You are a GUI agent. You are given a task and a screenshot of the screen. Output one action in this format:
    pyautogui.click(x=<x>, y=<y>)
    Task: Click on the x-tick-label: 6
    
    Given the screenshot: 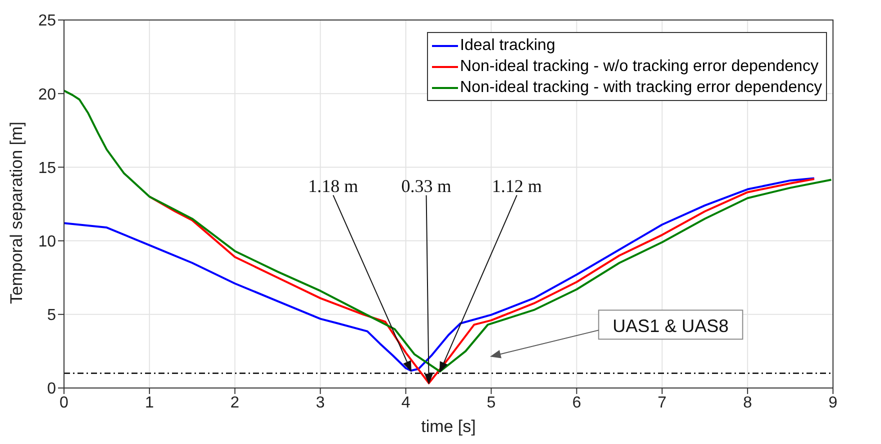 What is the action you would take?
    pyautogui.click(x=577, y=403)
    